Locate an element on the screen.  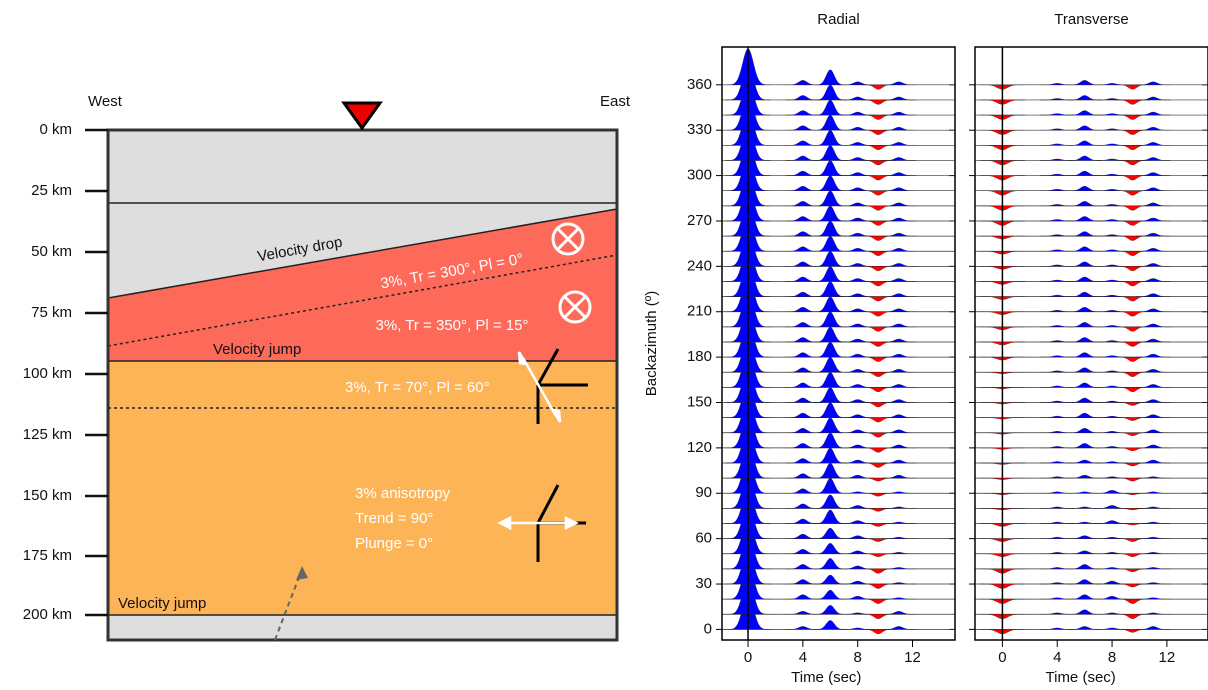
y-tick-label: 150 is located at coordinates (699, 401).